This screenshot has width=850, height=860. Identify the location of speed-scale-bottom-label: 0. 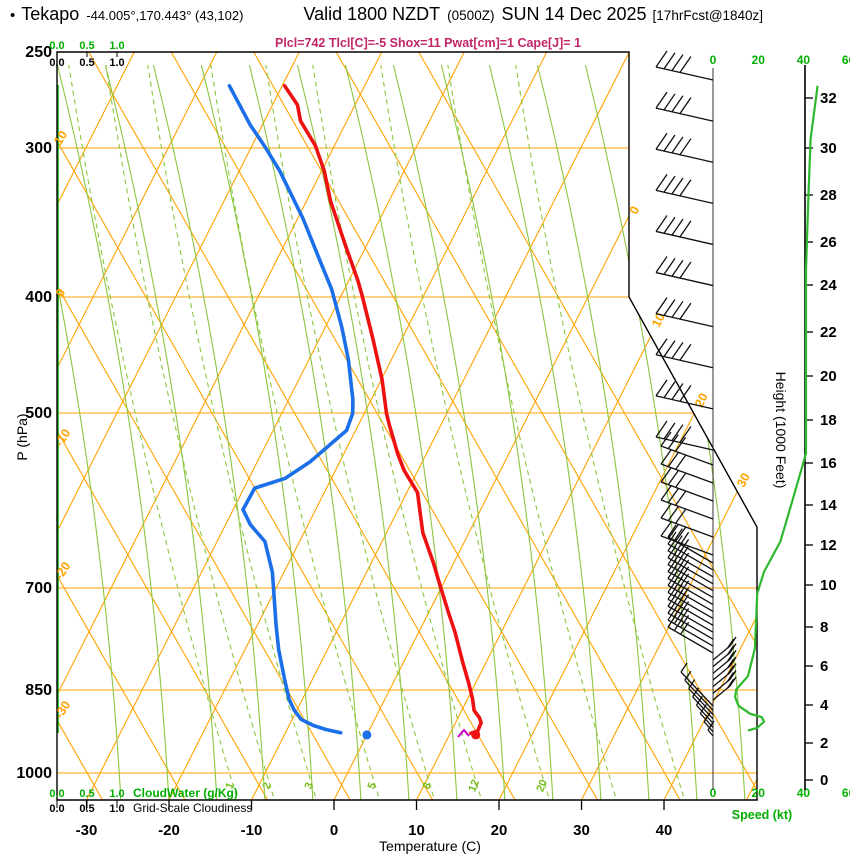
(713, 793).